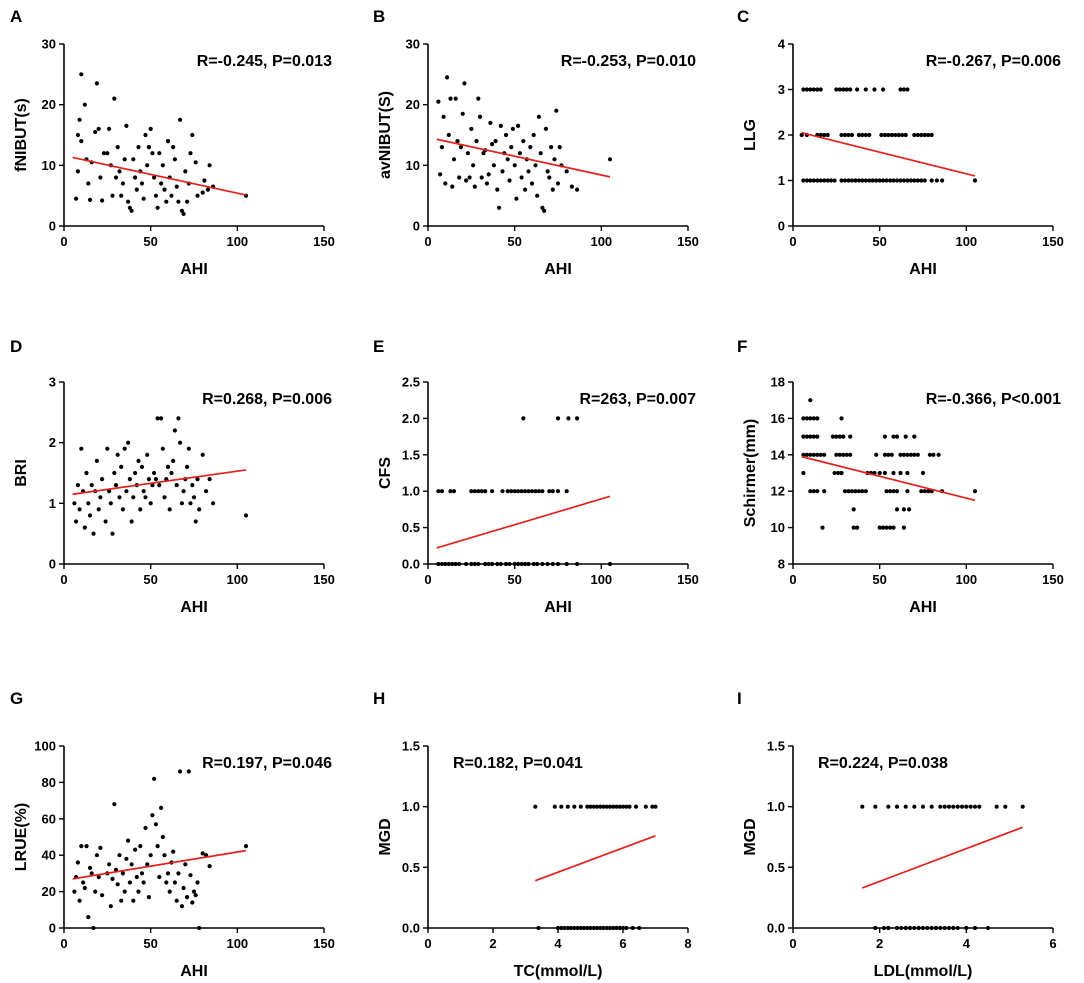 The image size is (1084, 983). Describe the element at coordinates (411, 564) in the screenshot. I see `y-tick-label: 0.0` at that location.